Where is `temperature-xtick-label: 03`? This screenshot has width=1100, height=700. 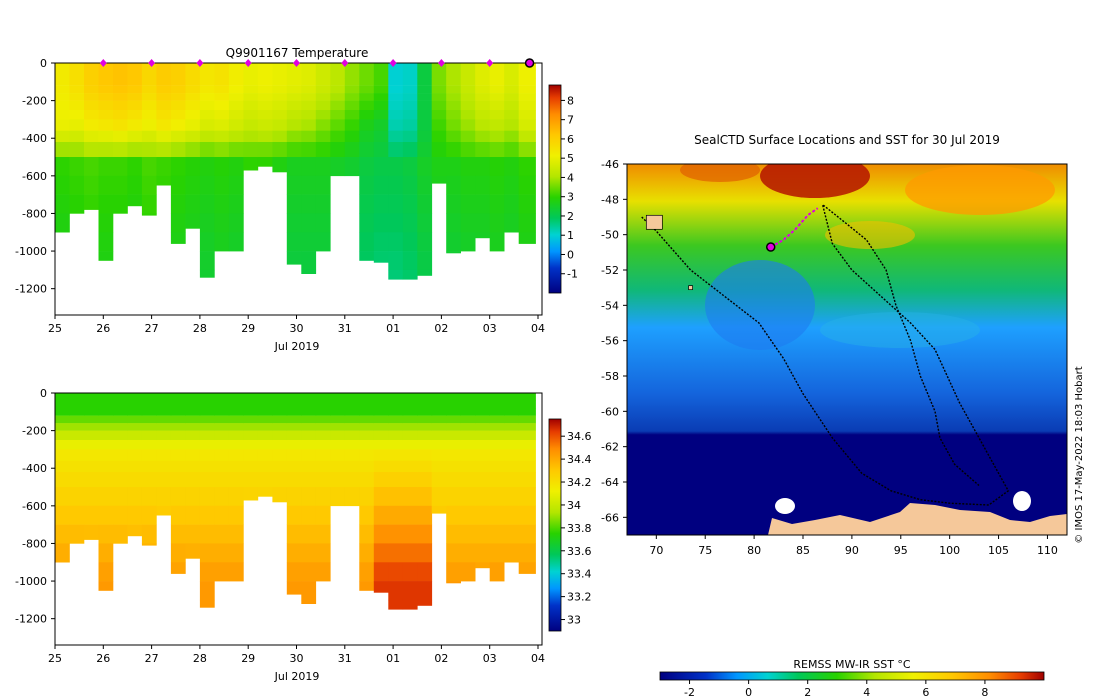 temperature-xtick-label: 03 is located at coordinates (490, 328).